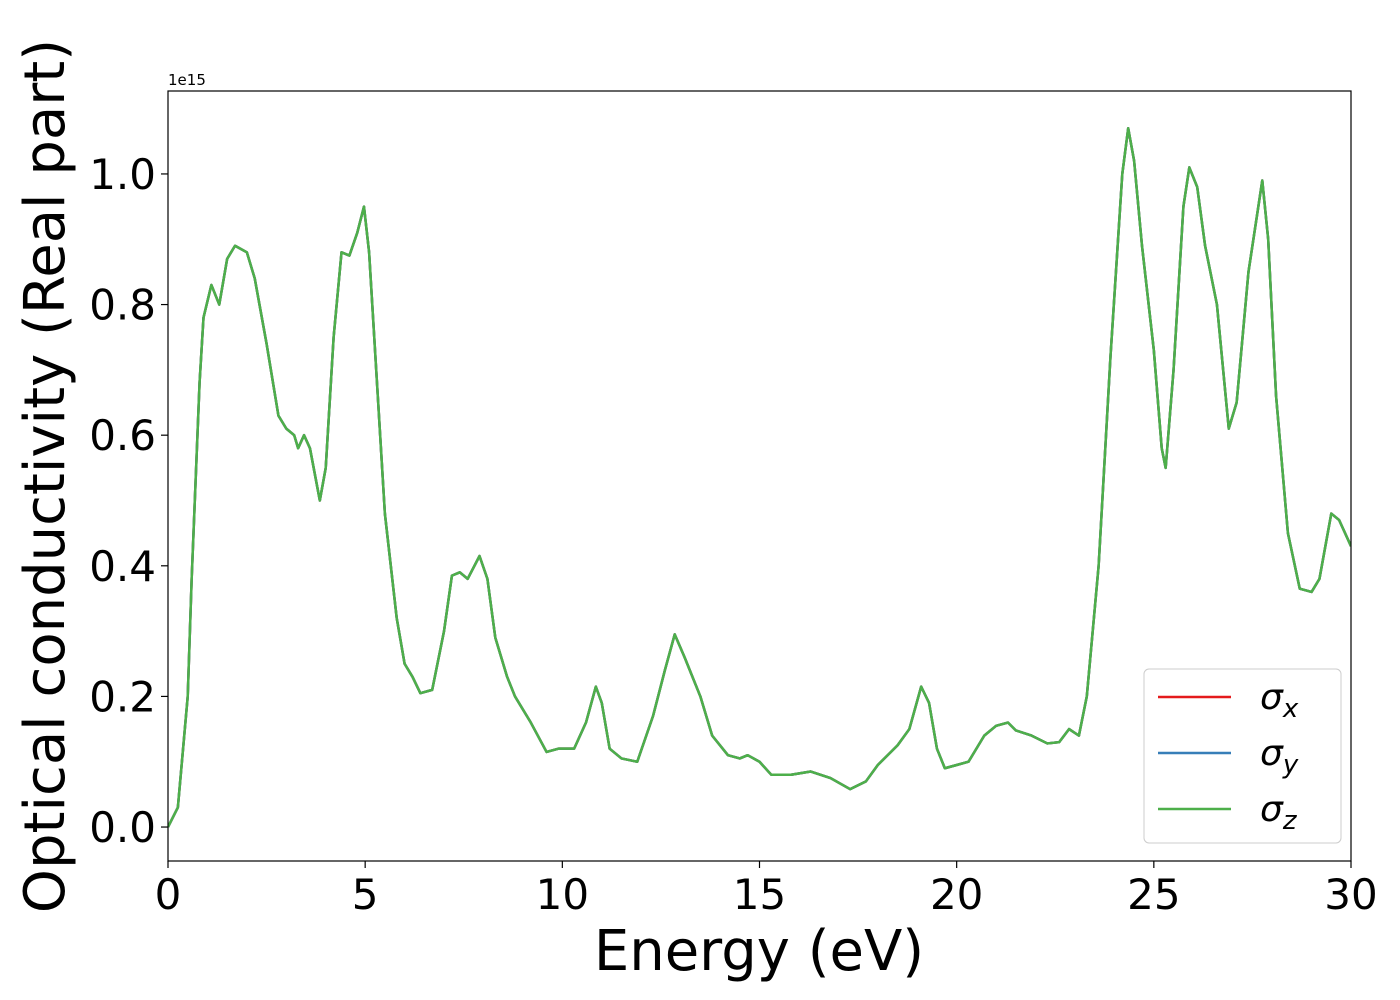 The height and width of the screenshot is (1000, 1400). What do you see at coordinates (122, 827) in the screenshot?
I see `y-tick-label: 0.0` at bounding box center [122, 827].